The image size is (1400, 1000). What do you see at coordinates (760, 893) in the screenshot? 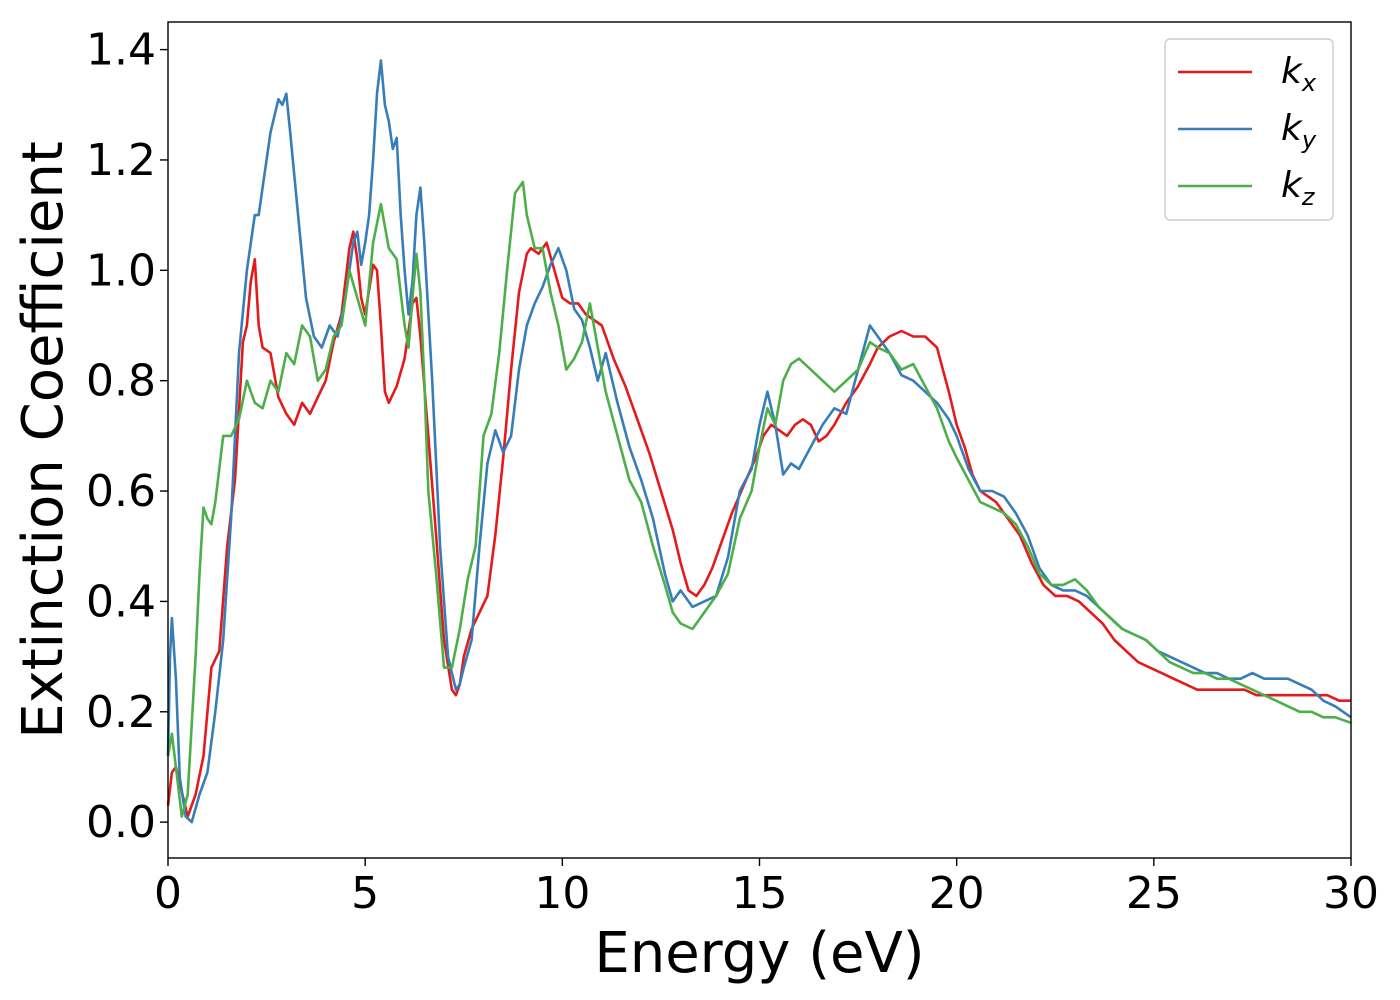
I see `x-tick-label: 15` at bounding box center [760, 893].